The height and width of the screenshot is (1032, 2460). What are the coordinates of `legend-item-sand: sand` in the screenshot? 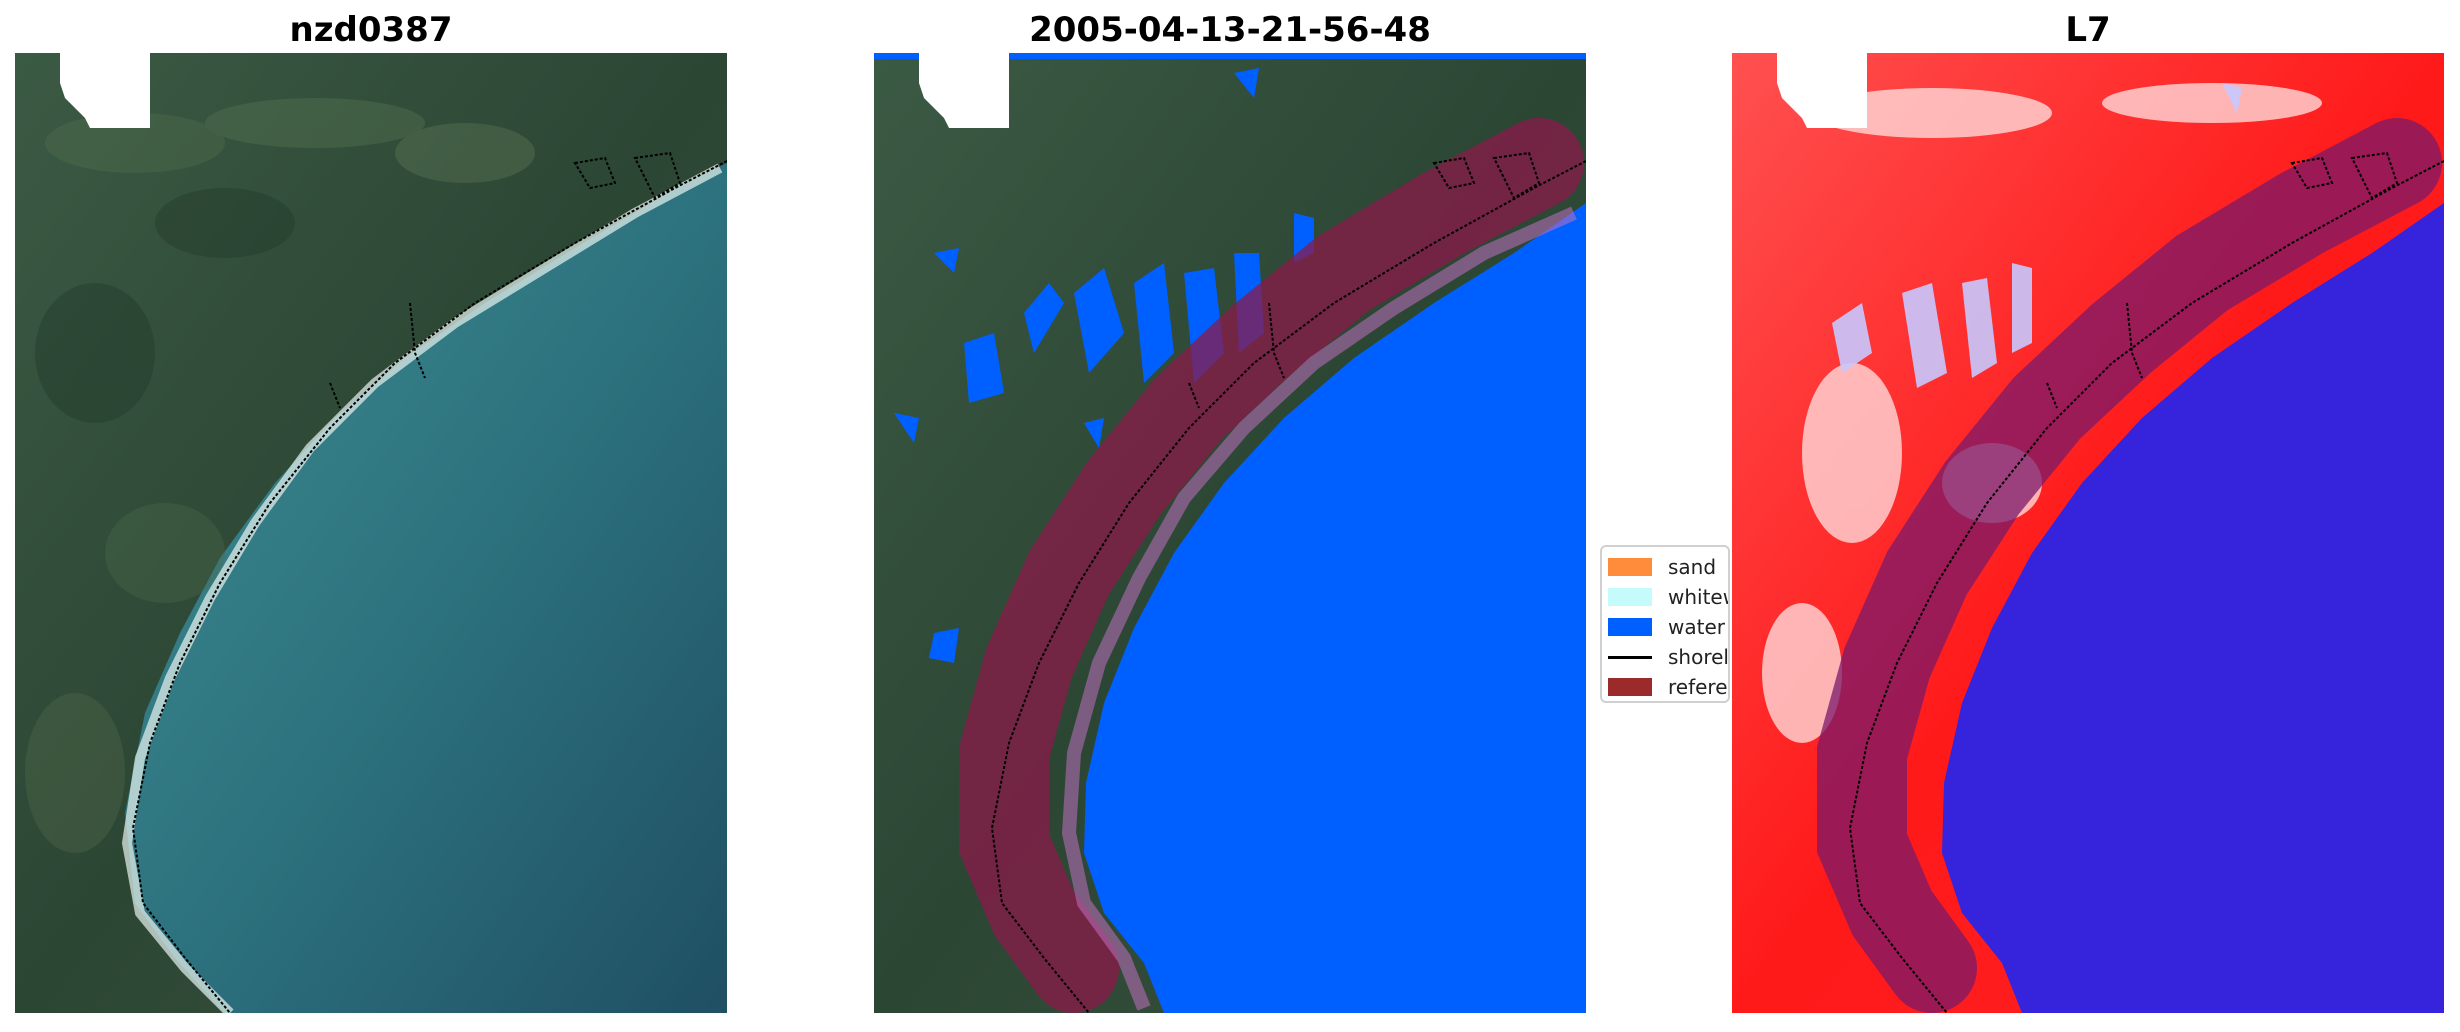 It's located at (1662, 567).